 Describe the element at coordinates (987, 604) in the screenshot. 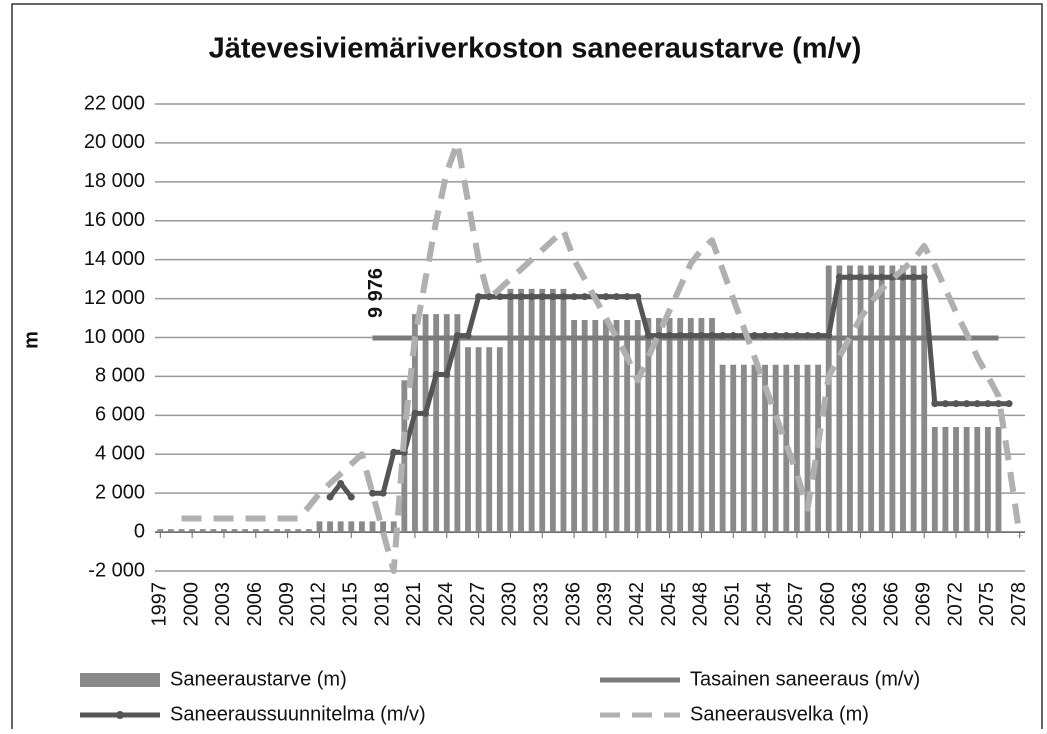

I see `x-tick-label: 2075` at that location.